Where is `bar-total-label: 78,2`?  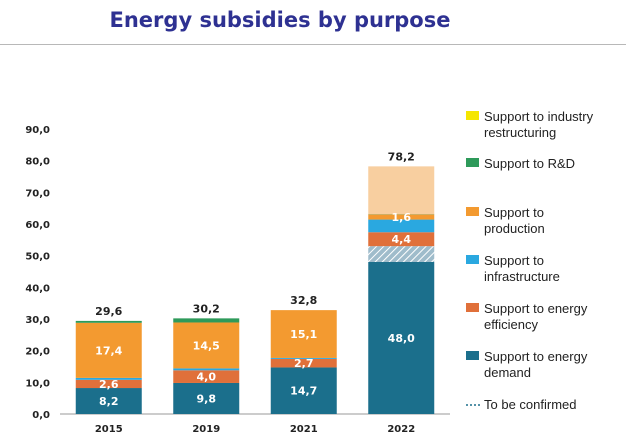 bar-total-label: 78,2 is located at coordinates (401, 156).